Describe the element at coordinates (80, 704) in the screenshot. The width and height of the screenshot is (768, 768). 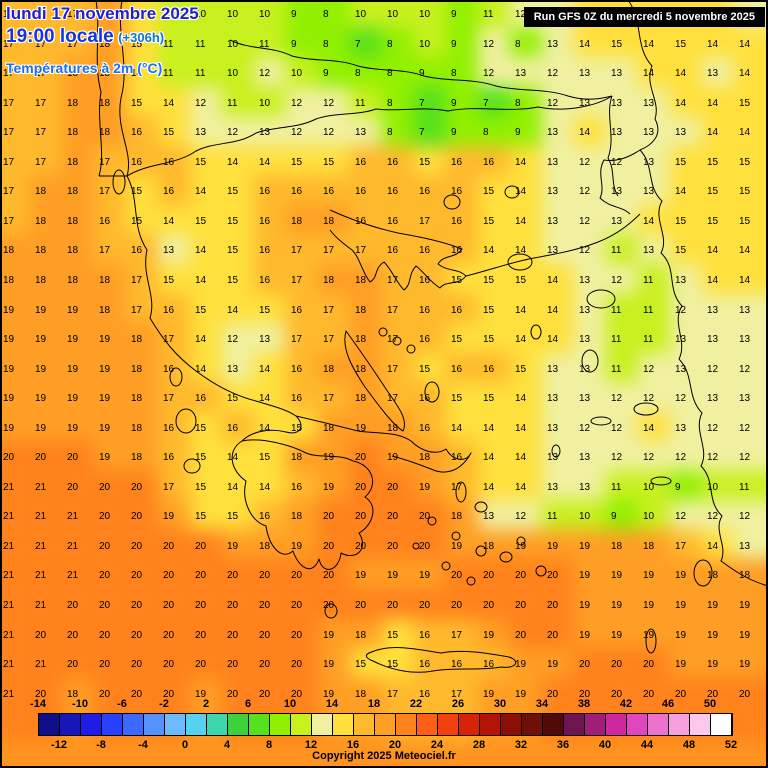
I see `colorbar-label-top: -10` at that location.